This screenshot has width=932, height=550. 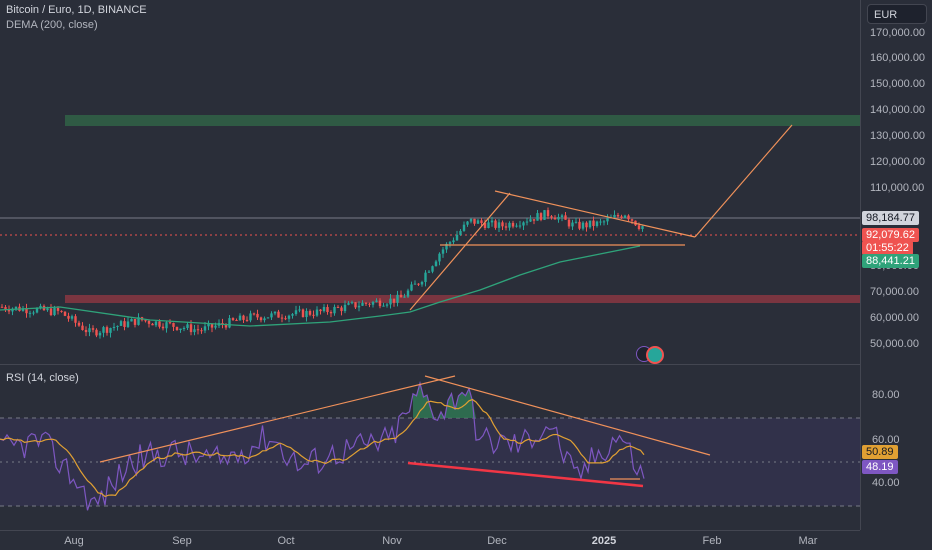 What do you see at coordinates (898, 33) in the screenshot?
I see `price-axis-label: 170,000.00` at bounding box center [898, 33].